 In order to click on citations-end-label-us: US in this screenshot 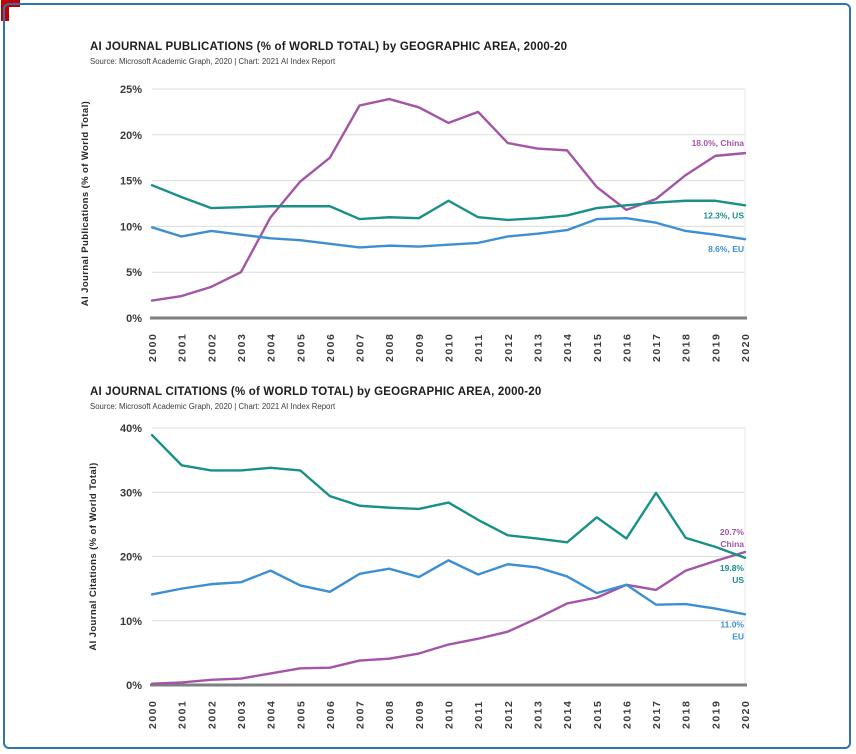, I will do `click(738, 580)`.